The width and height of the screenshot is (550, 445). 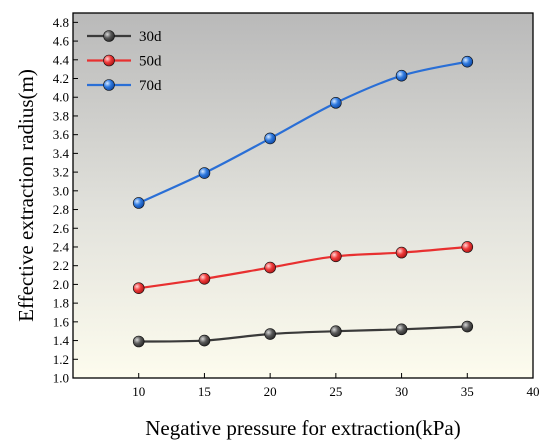 I want to click on series-50d, so click(x=303, y=267).